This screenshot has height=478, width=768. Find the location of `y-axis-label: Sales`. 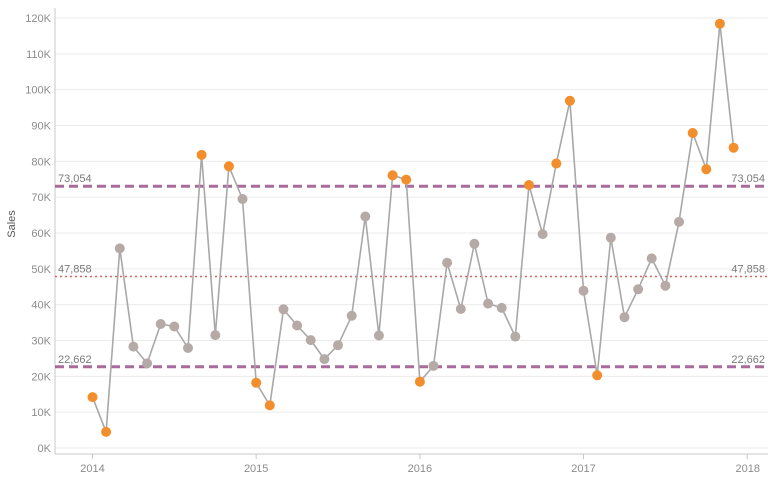

y-axis-label: Sales is located at coordinates (12, 224).